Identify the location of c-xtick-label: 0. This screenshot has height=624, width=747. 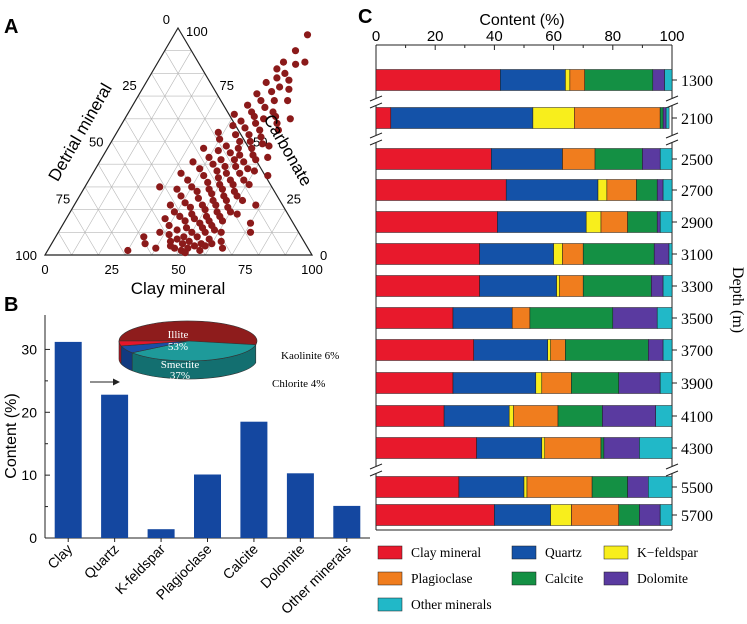
(376, 36).